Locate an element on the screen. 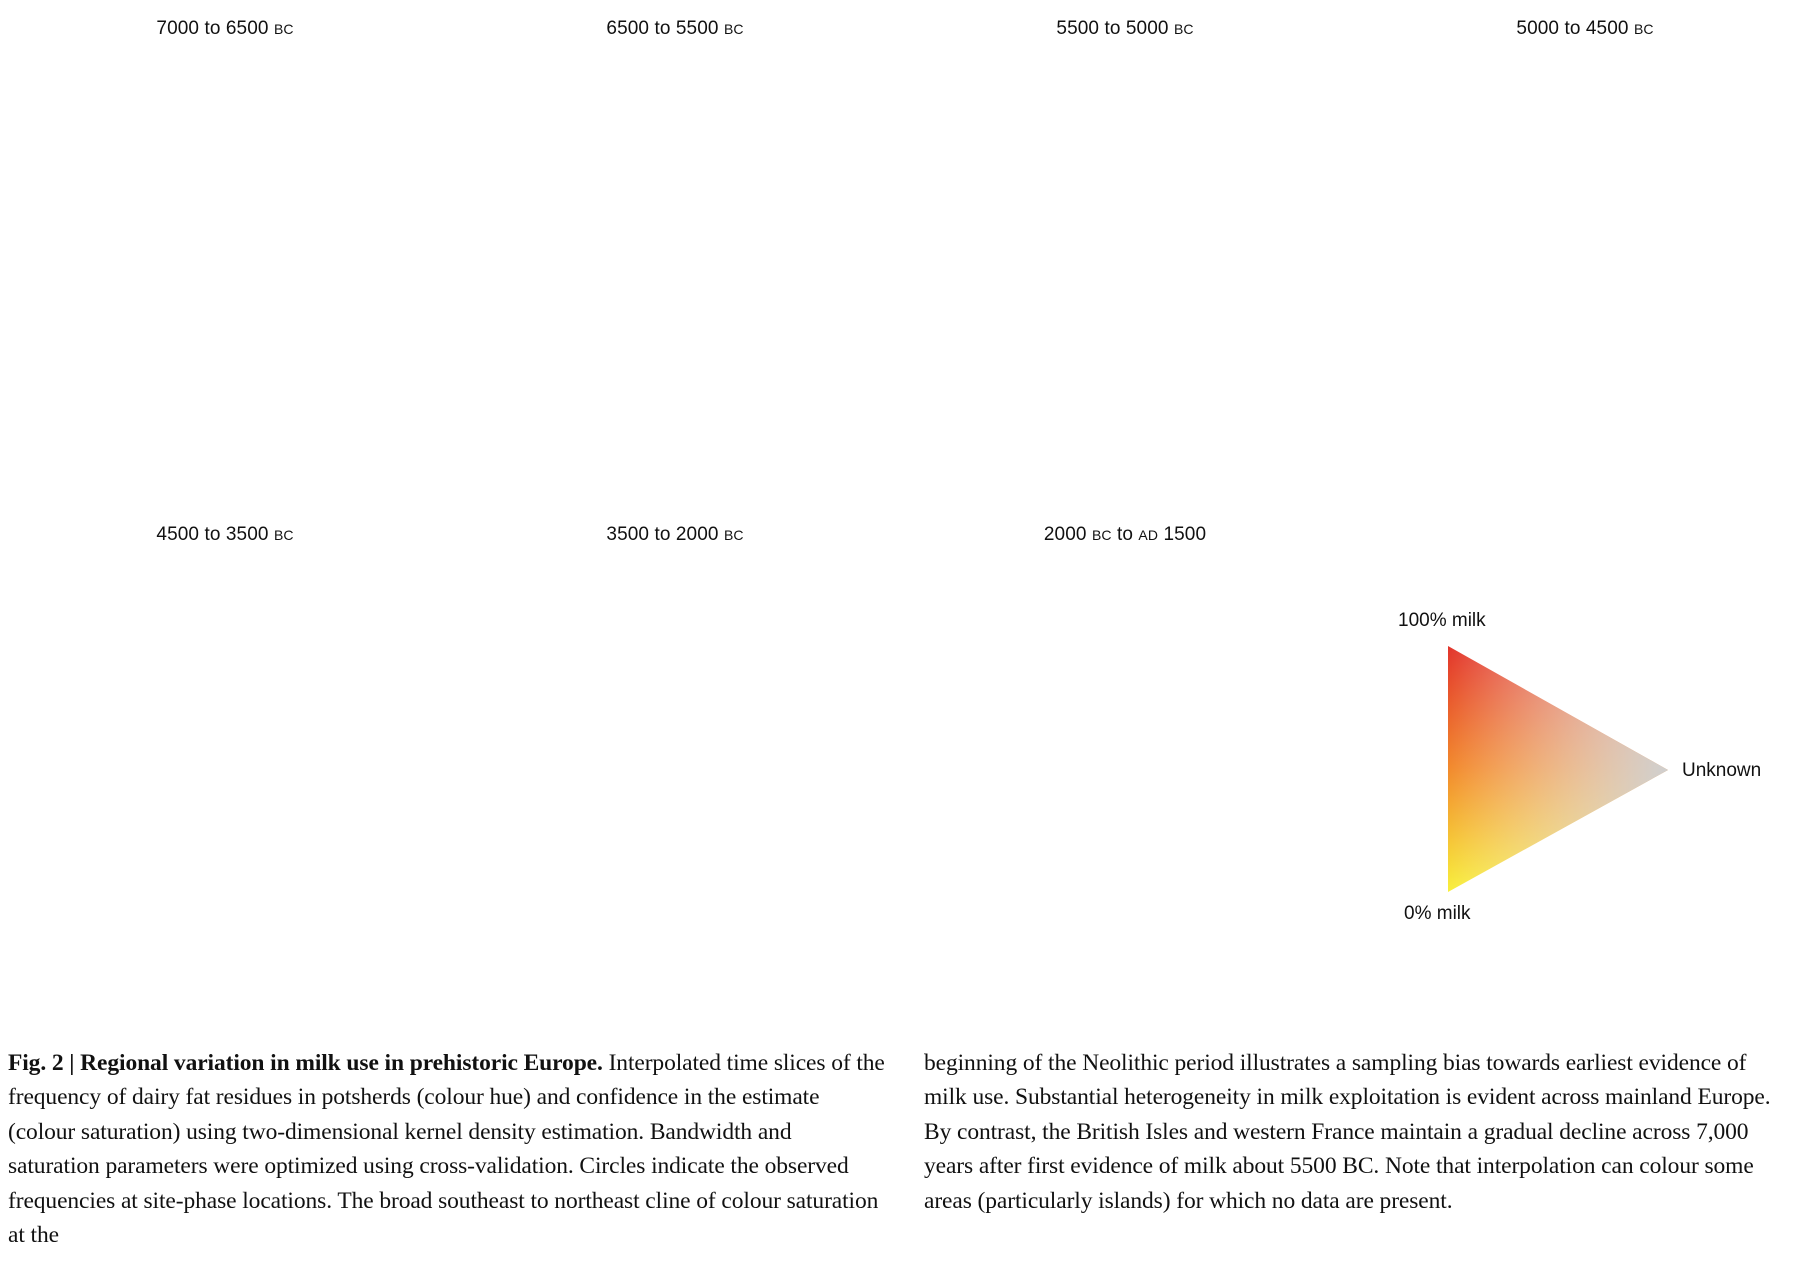 This screenshot has height=1276, width=1796. panel-title-range: 1500 is located at coordinates (1182, 534).